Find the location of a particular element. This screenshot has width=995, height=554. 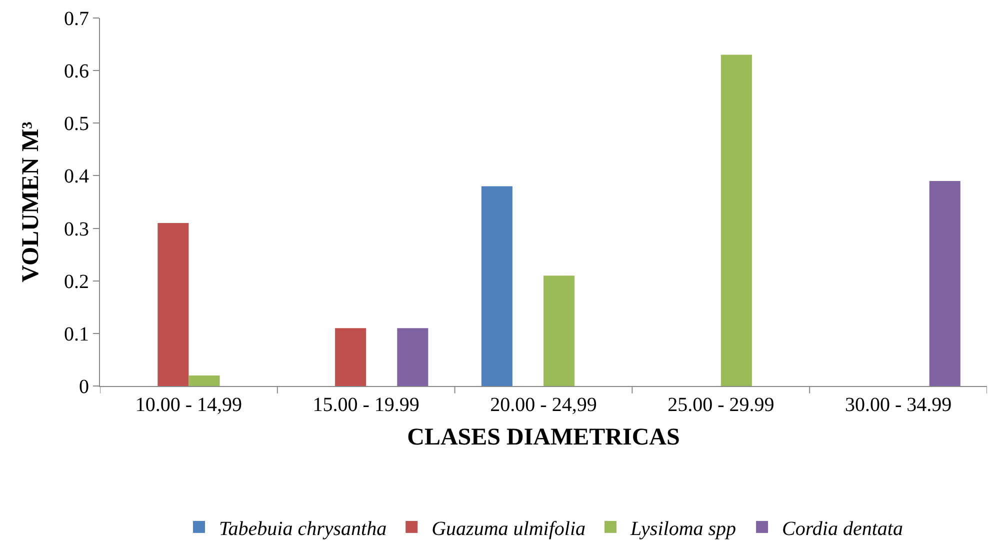

y-tick-label: 0.7 is located at coordinates (76, 19).